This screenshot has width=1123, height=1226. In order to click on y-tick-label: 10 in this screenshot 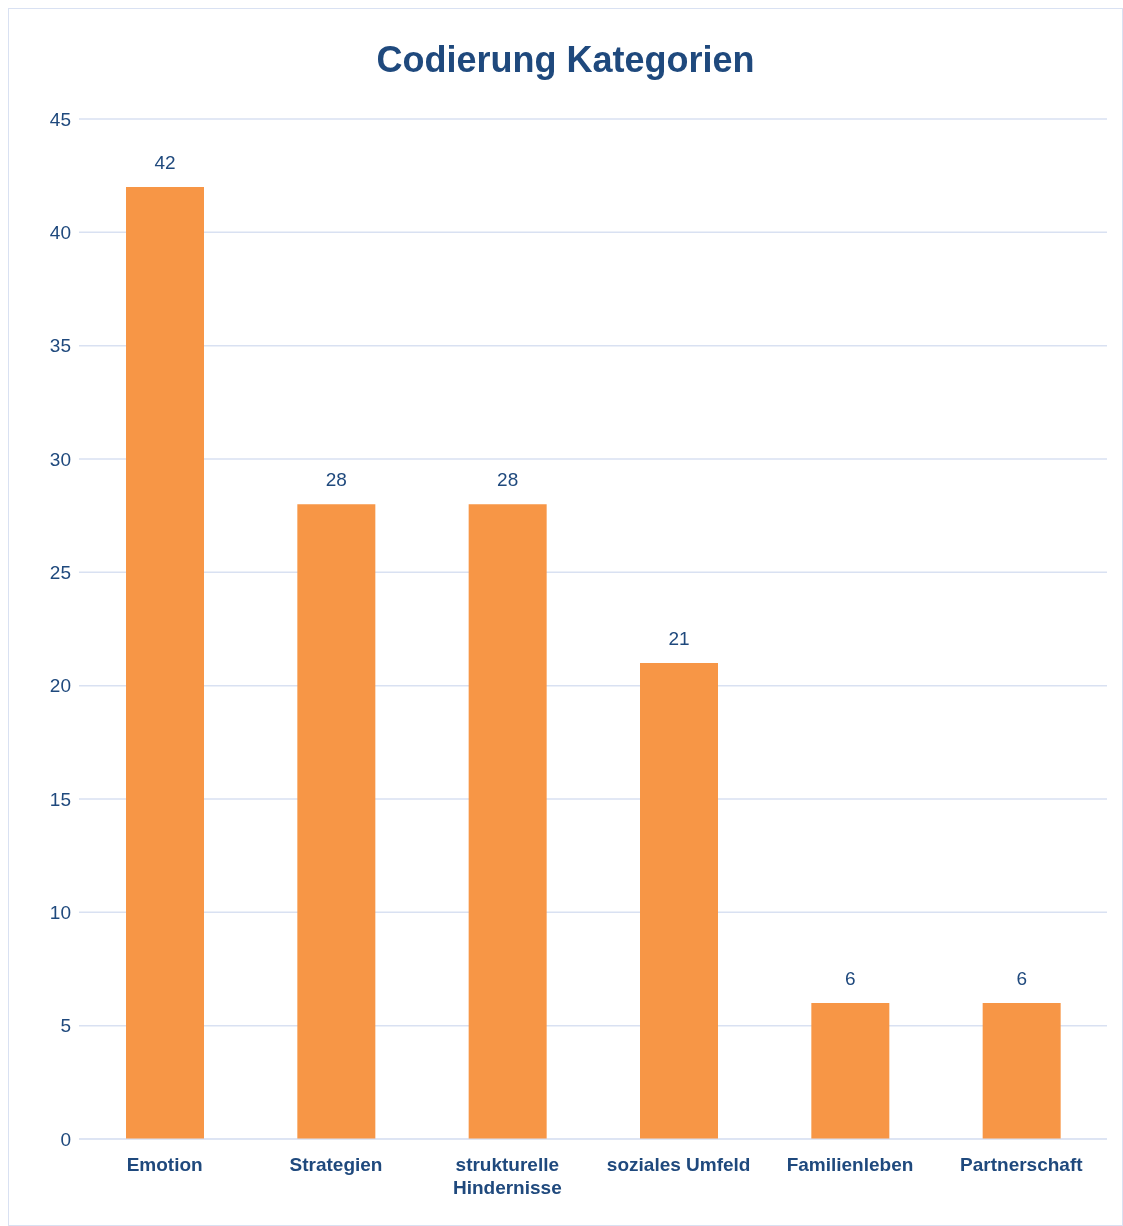, I will do `click(60, 913)`.